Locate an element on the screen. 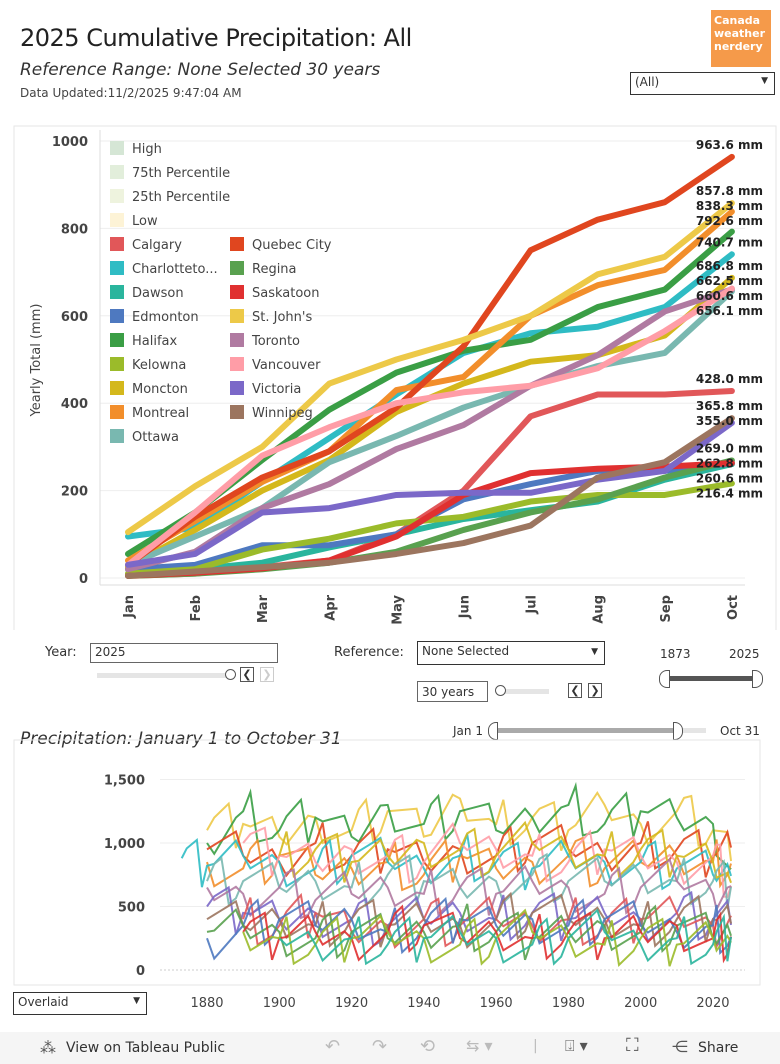  legend-item: Moncton is located at coordinates (160, 389).